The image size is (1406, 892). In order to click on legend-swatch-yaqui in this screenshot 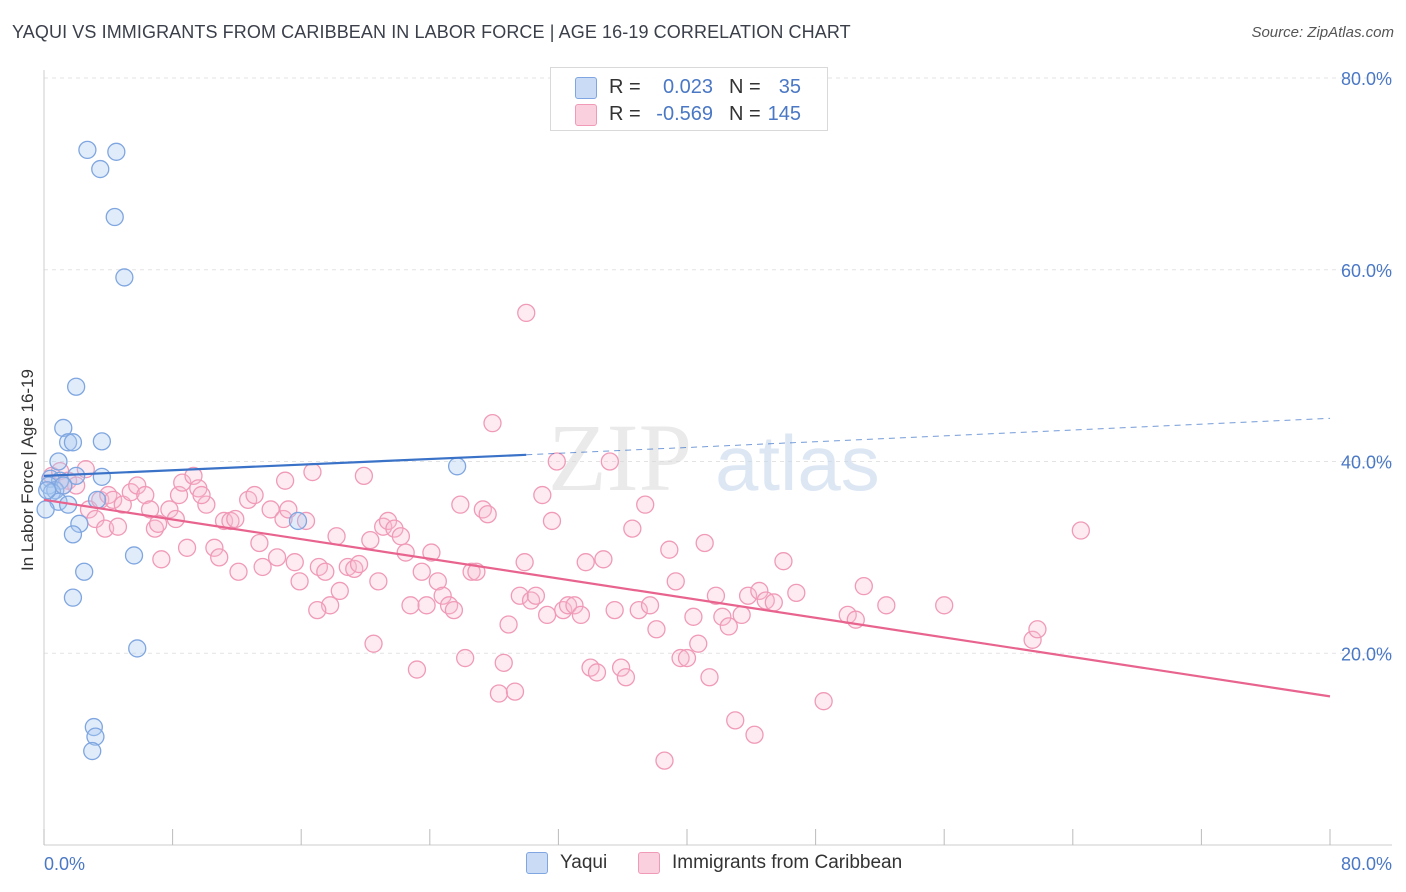, I will do `click(586, 88)`.